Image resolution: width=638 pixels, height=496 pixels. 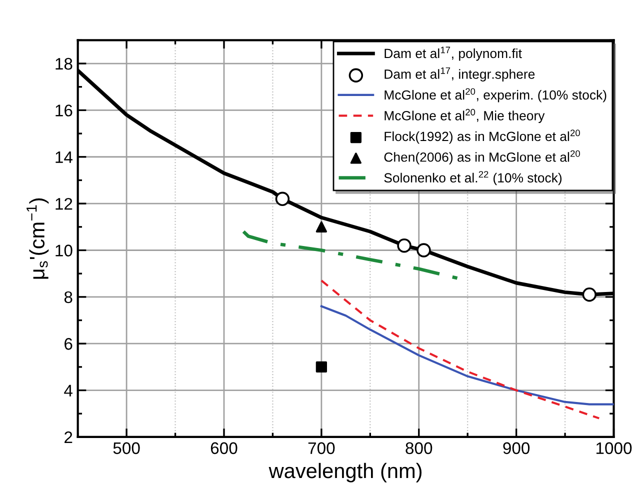 What do you see at coordinates (473, 178) in the screenshot?
I see `legend-label: Solonenko et al.$^{22}$ (10% stock)` at bounding box center [473, 178].